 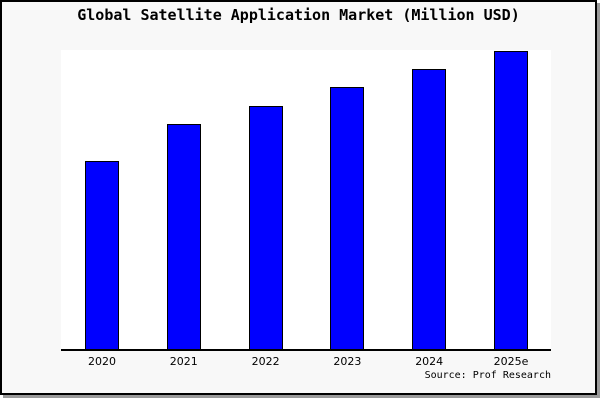 What do you see at coordinates (347, 218) in the screenshot?
I see `bar-2023` at bounding box center [347, 218].